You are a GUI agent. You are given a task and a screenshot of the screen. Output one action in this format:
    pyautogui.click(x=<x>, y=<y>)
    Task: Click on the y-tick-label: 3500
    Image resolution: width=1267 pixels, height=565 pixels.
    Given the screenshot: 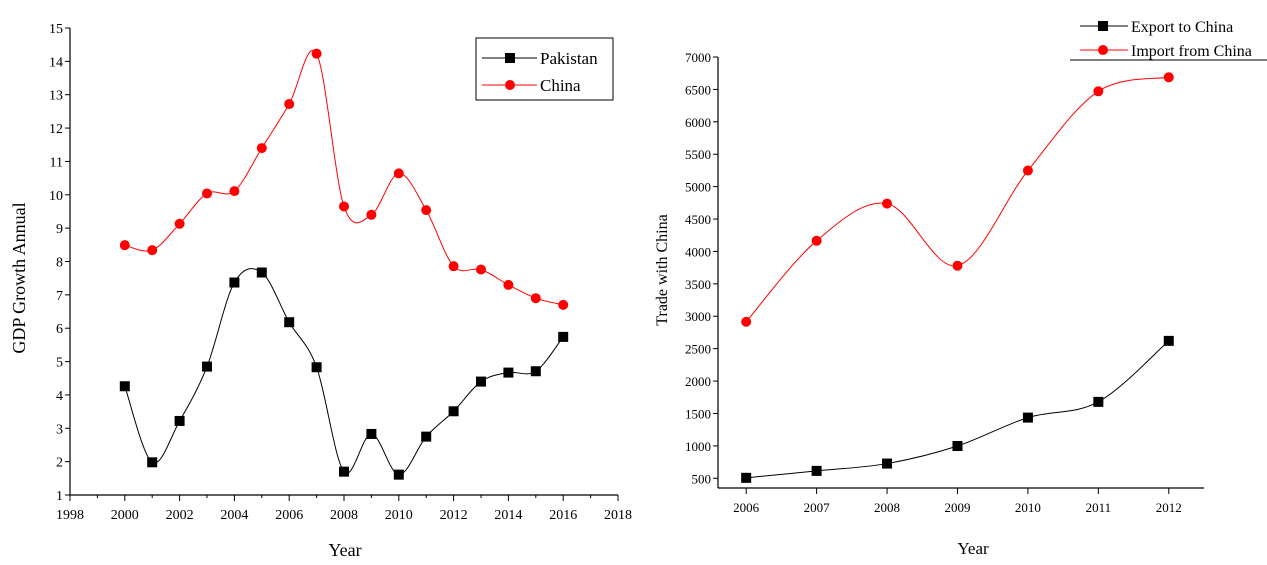 What is the action you would take?
    pyautogui.click(x=698, y=284)
    